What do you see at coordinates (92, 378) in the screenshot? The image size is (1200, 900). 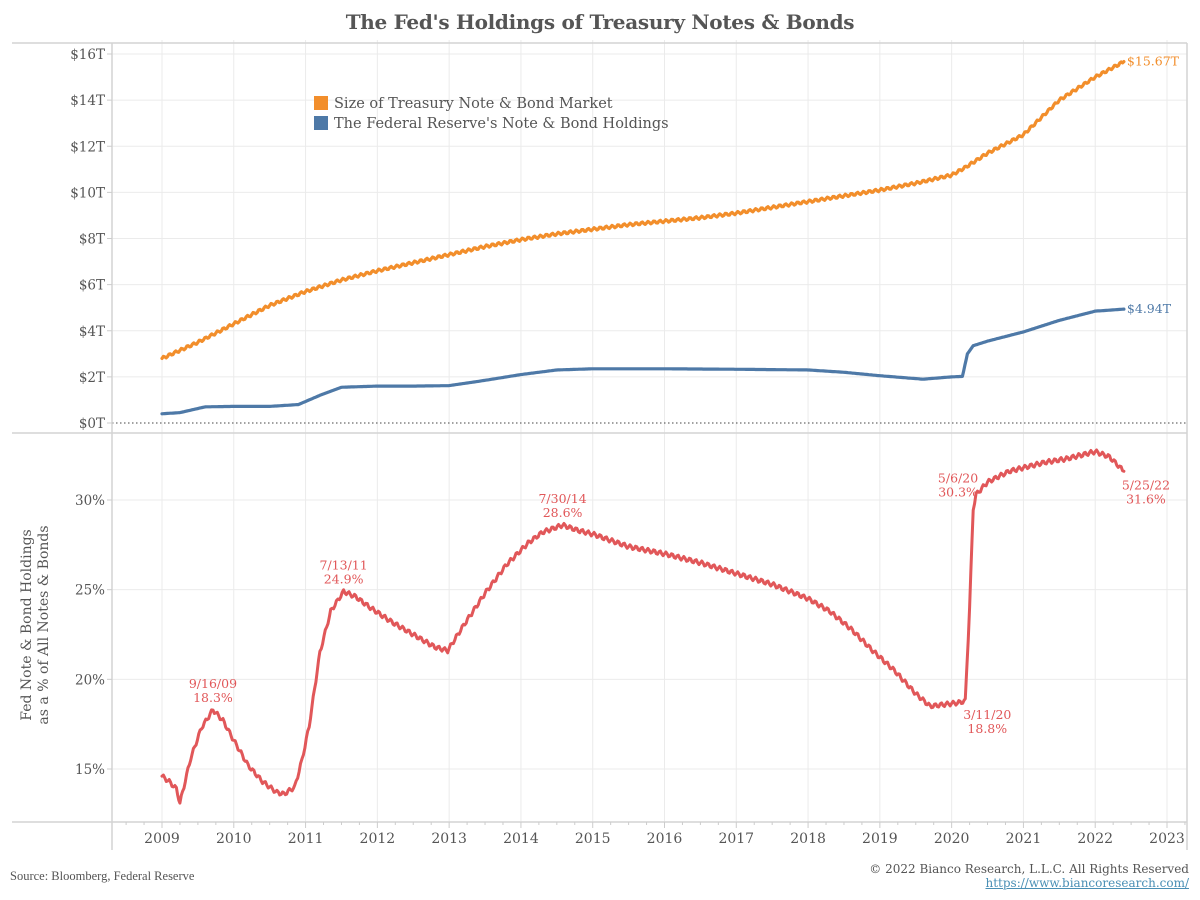 I see `y-tick-label-top: $2T` at bounding box center [92, 378].